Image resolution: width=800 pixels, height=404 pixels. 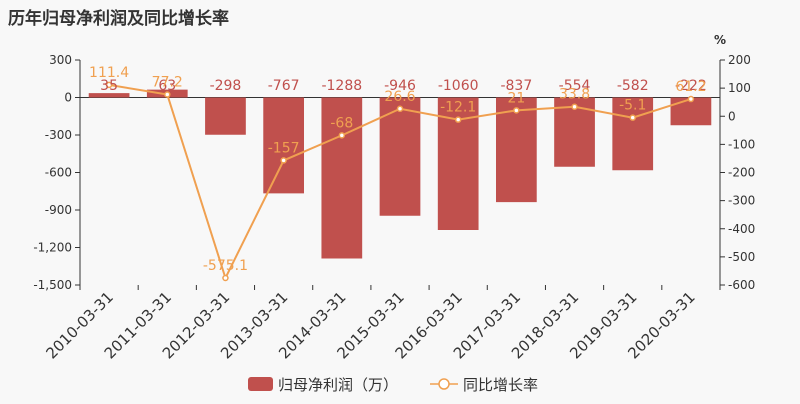 What do you see at coordinates (58, 173) in the screenshot?
I see `left-axis-tick-label: -600` at bounding box center [58, 173].